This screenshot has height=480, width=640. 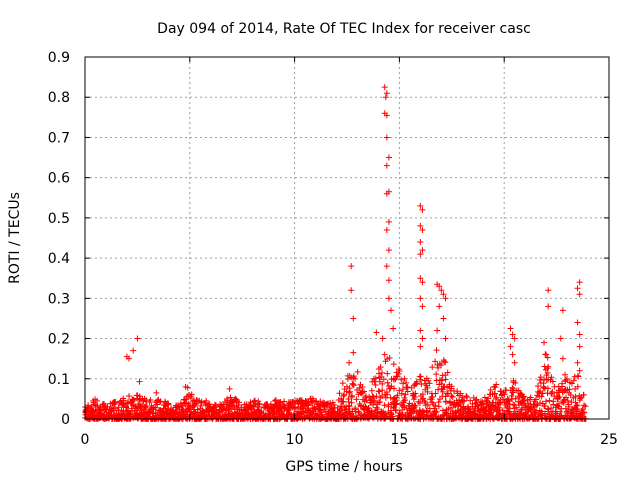 I want to click on y-tick-label: 0.6, so click(x=59, y=179).